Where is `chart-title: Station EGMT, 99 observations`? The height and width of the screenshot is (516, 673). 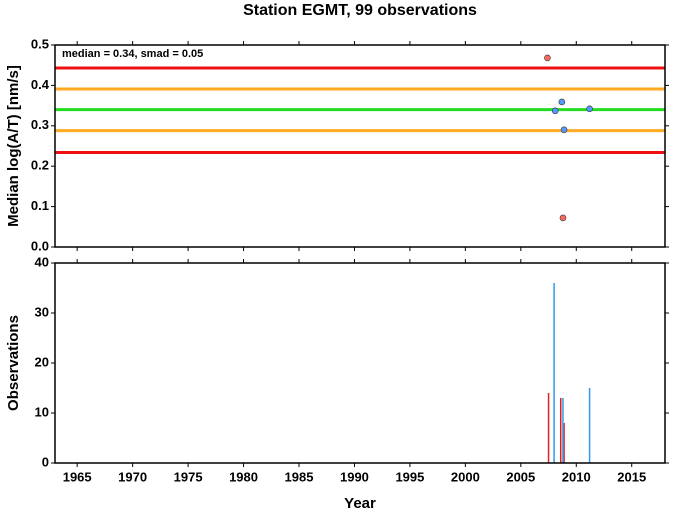 chart-title: Station EGMT, 99 observations is located at coordinates (360, 10).